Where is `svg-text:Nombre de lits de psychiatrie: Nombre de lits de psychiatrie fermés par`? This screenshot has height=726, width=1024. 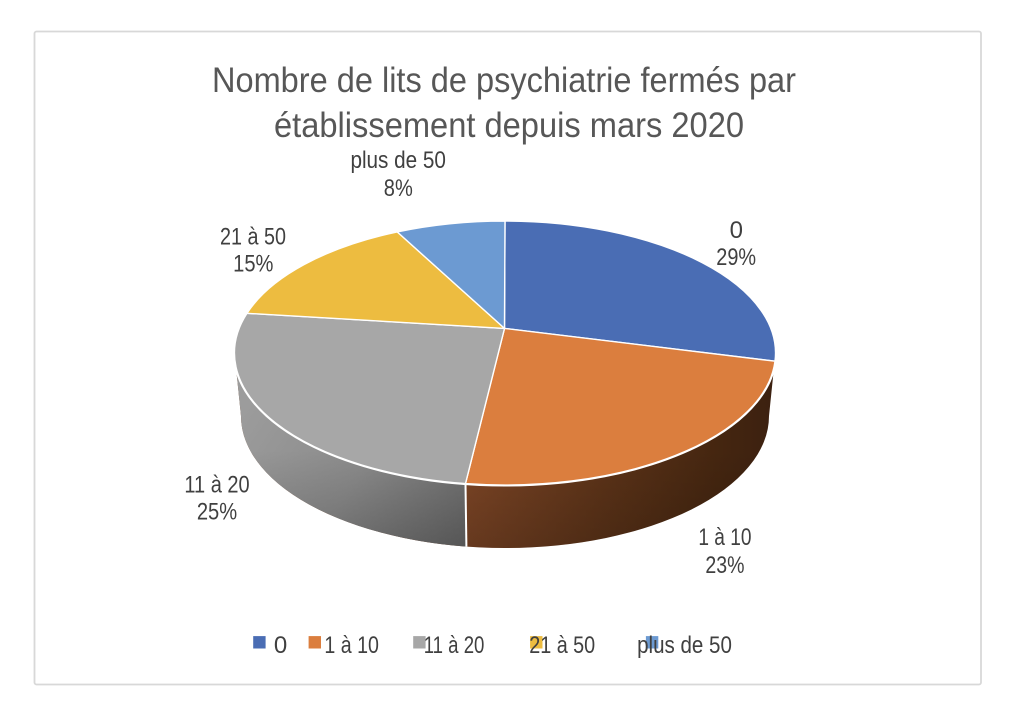
svg-text:Nombre de lits de psychiatrie: Nombre de lits de psychiatrie fermés par is located at coordinates (504, 80).